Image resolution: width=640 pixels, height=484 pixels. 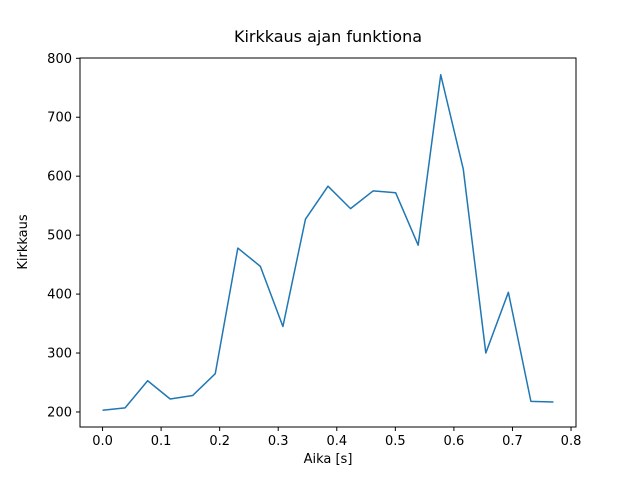 I want to click on x-tick-label: 0.0, so click(x=102, y=441).